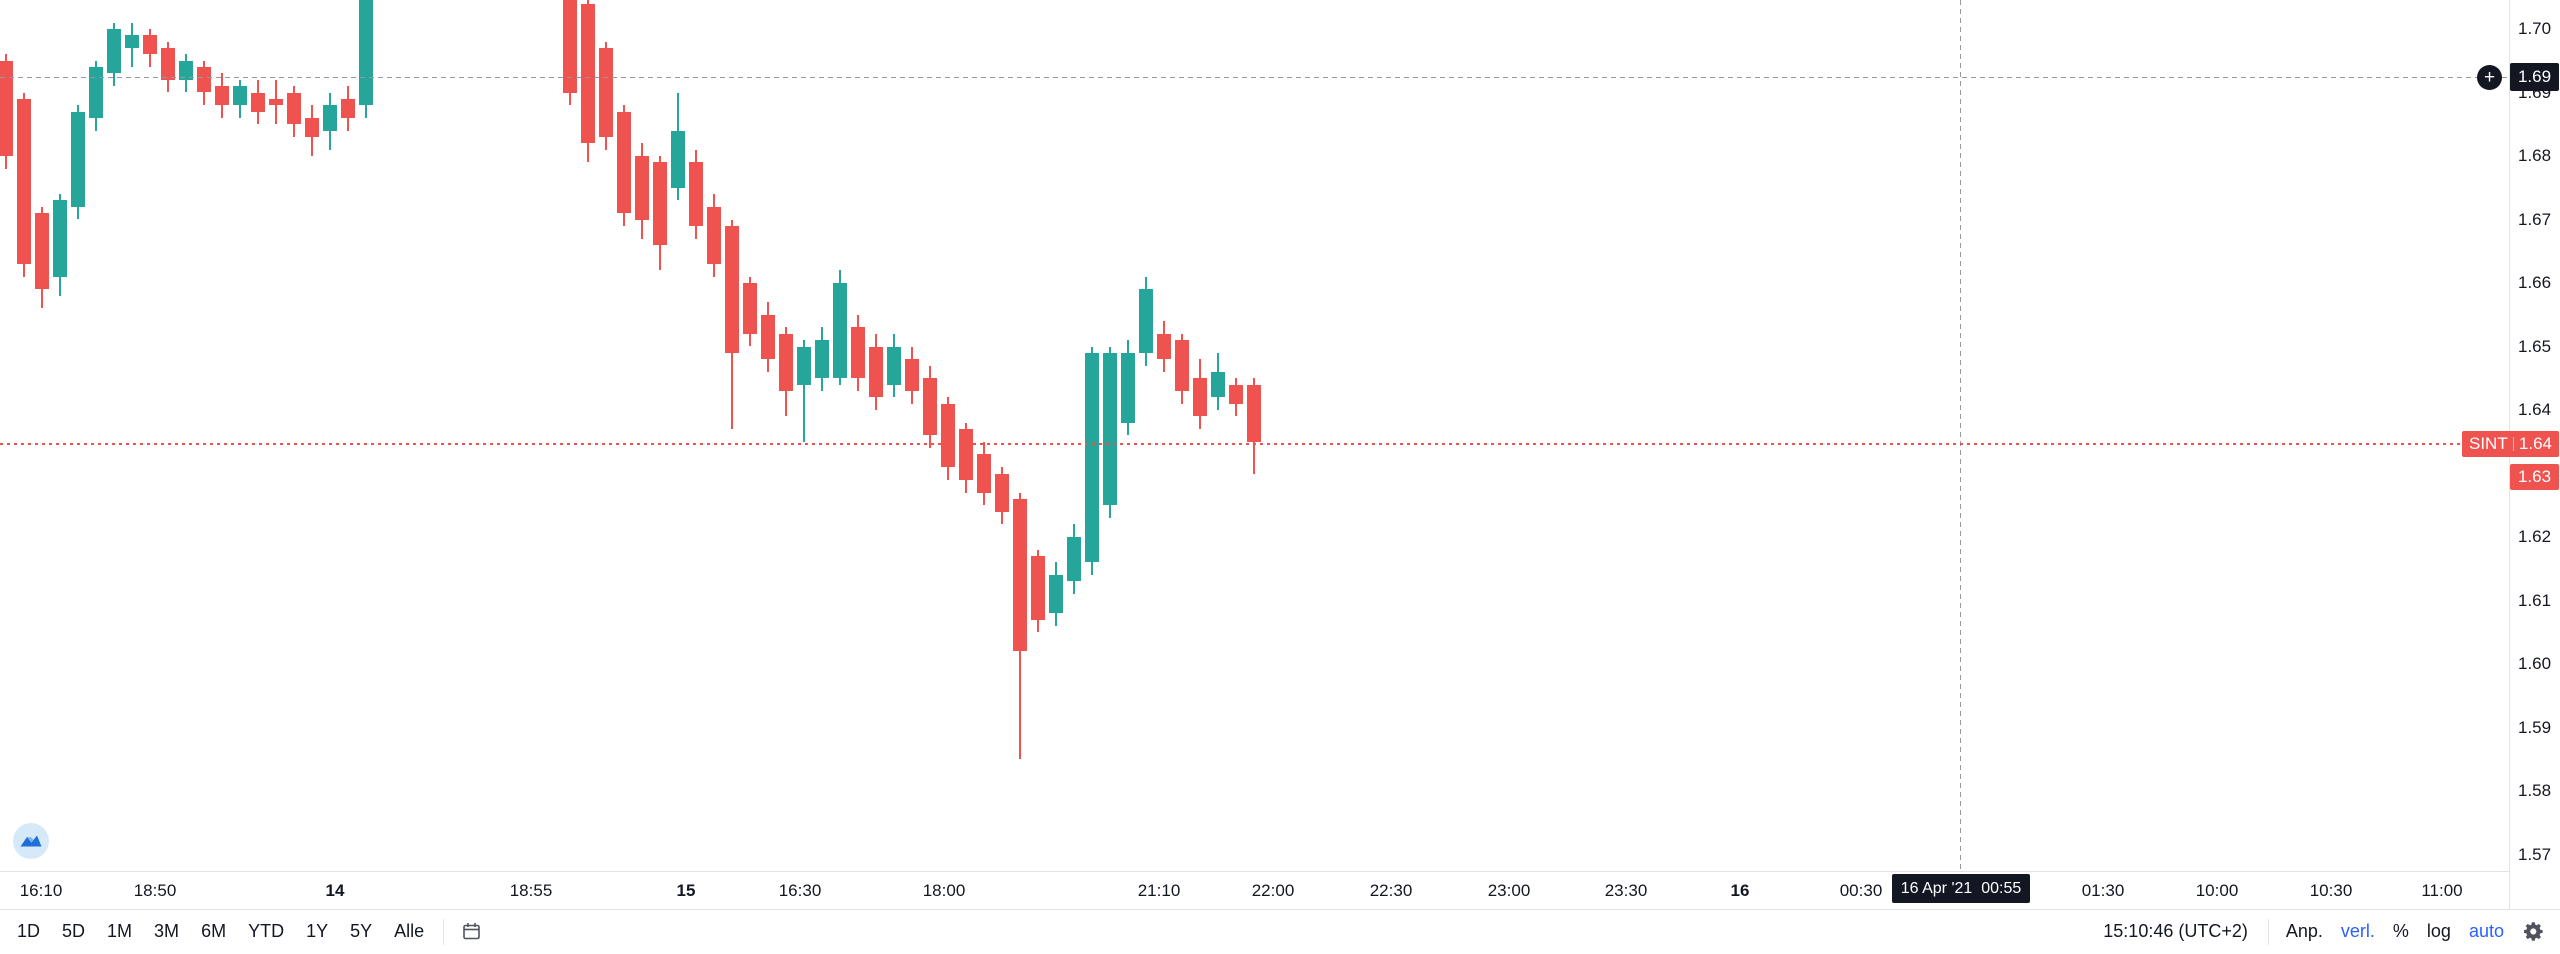 This screenshot has height=954, width=2560. What do you see at coordinates (2438, 931) in the screenshot?
I see `log-scale-toggle: log` at bounding box center [2438, 931].